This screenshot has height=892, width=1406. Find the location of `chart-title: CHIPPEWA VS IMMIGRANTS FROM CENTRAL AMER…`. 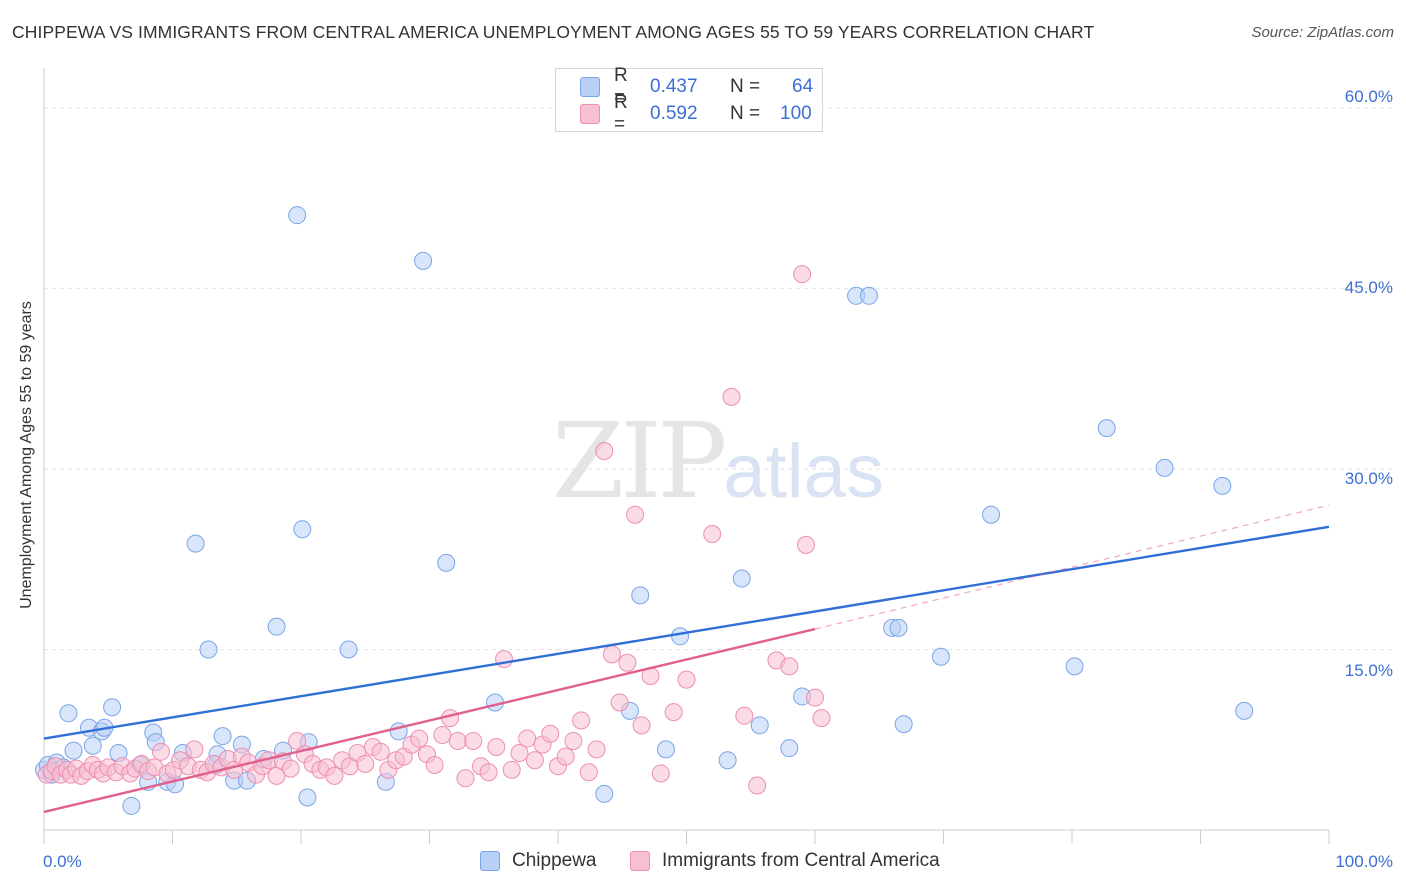

chart-title: CHIPPEWA VS IMMIGRANTS FROM CENTRAL AMER… is located at coordinates (553, 32).